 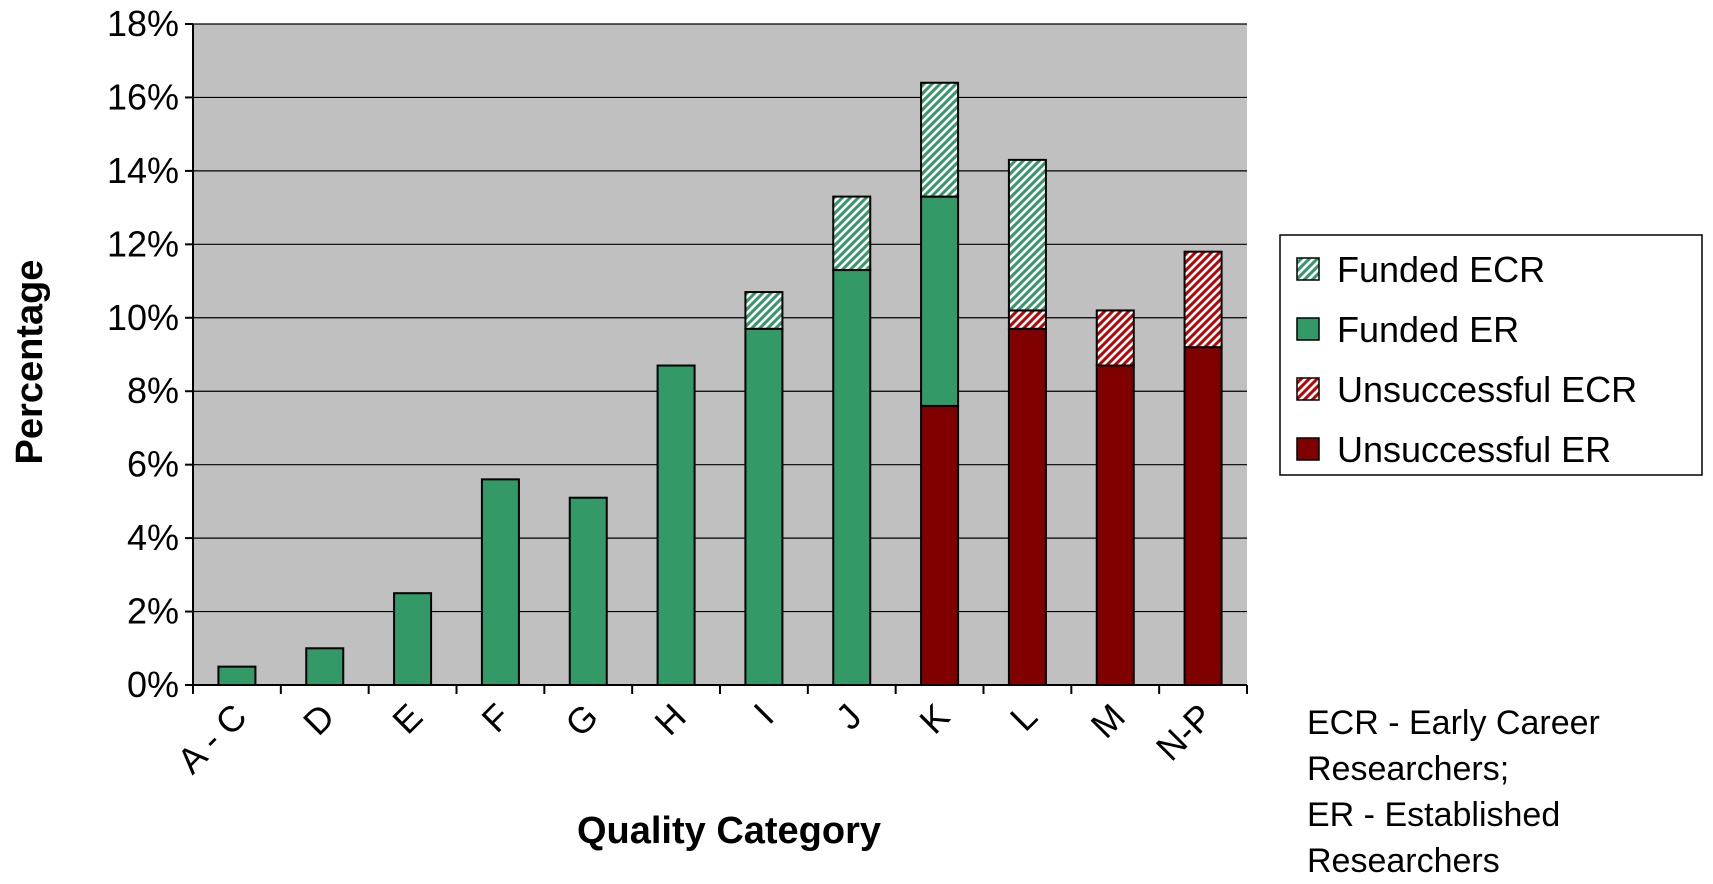 I want to click on bar-unsuccessful-er-l, so click(x=1027, y=506).